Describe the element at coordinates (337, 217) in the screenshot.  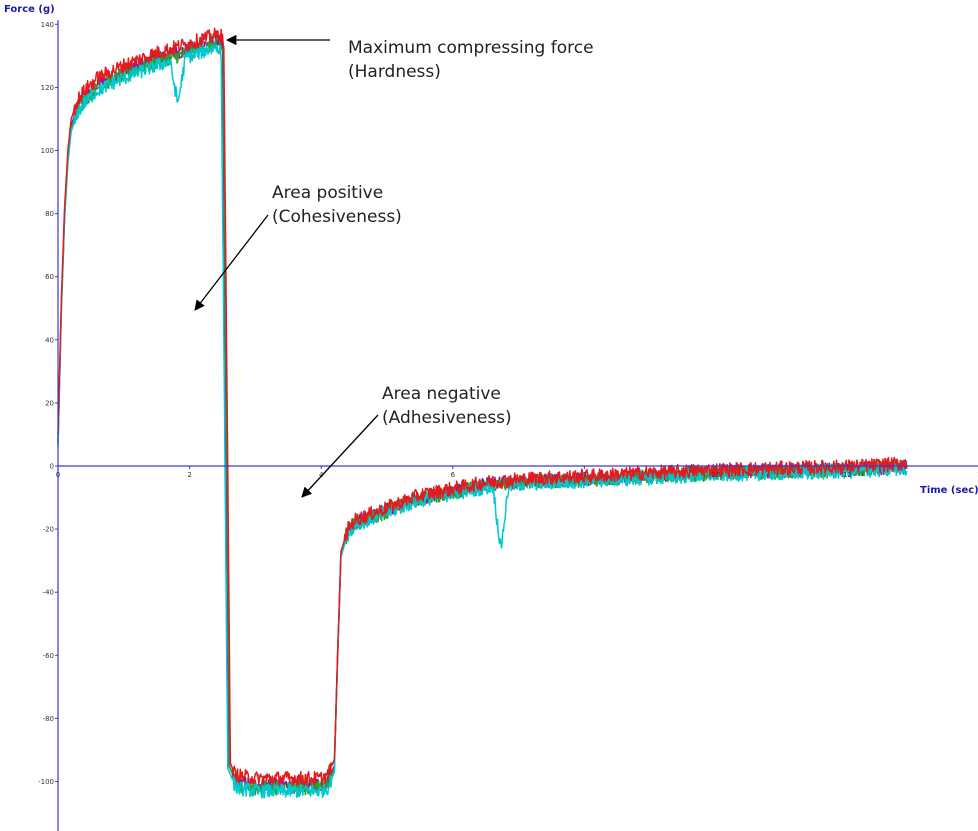
I see `annotation-text: (Cohesiveness)` at that location.